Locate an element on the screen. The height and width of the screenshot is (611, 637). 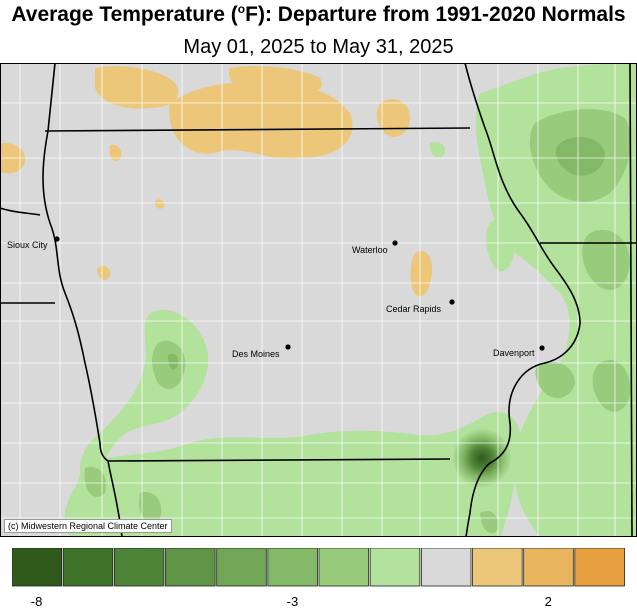
city-des-moines: Des Moines is located at coordinates (261, 351).